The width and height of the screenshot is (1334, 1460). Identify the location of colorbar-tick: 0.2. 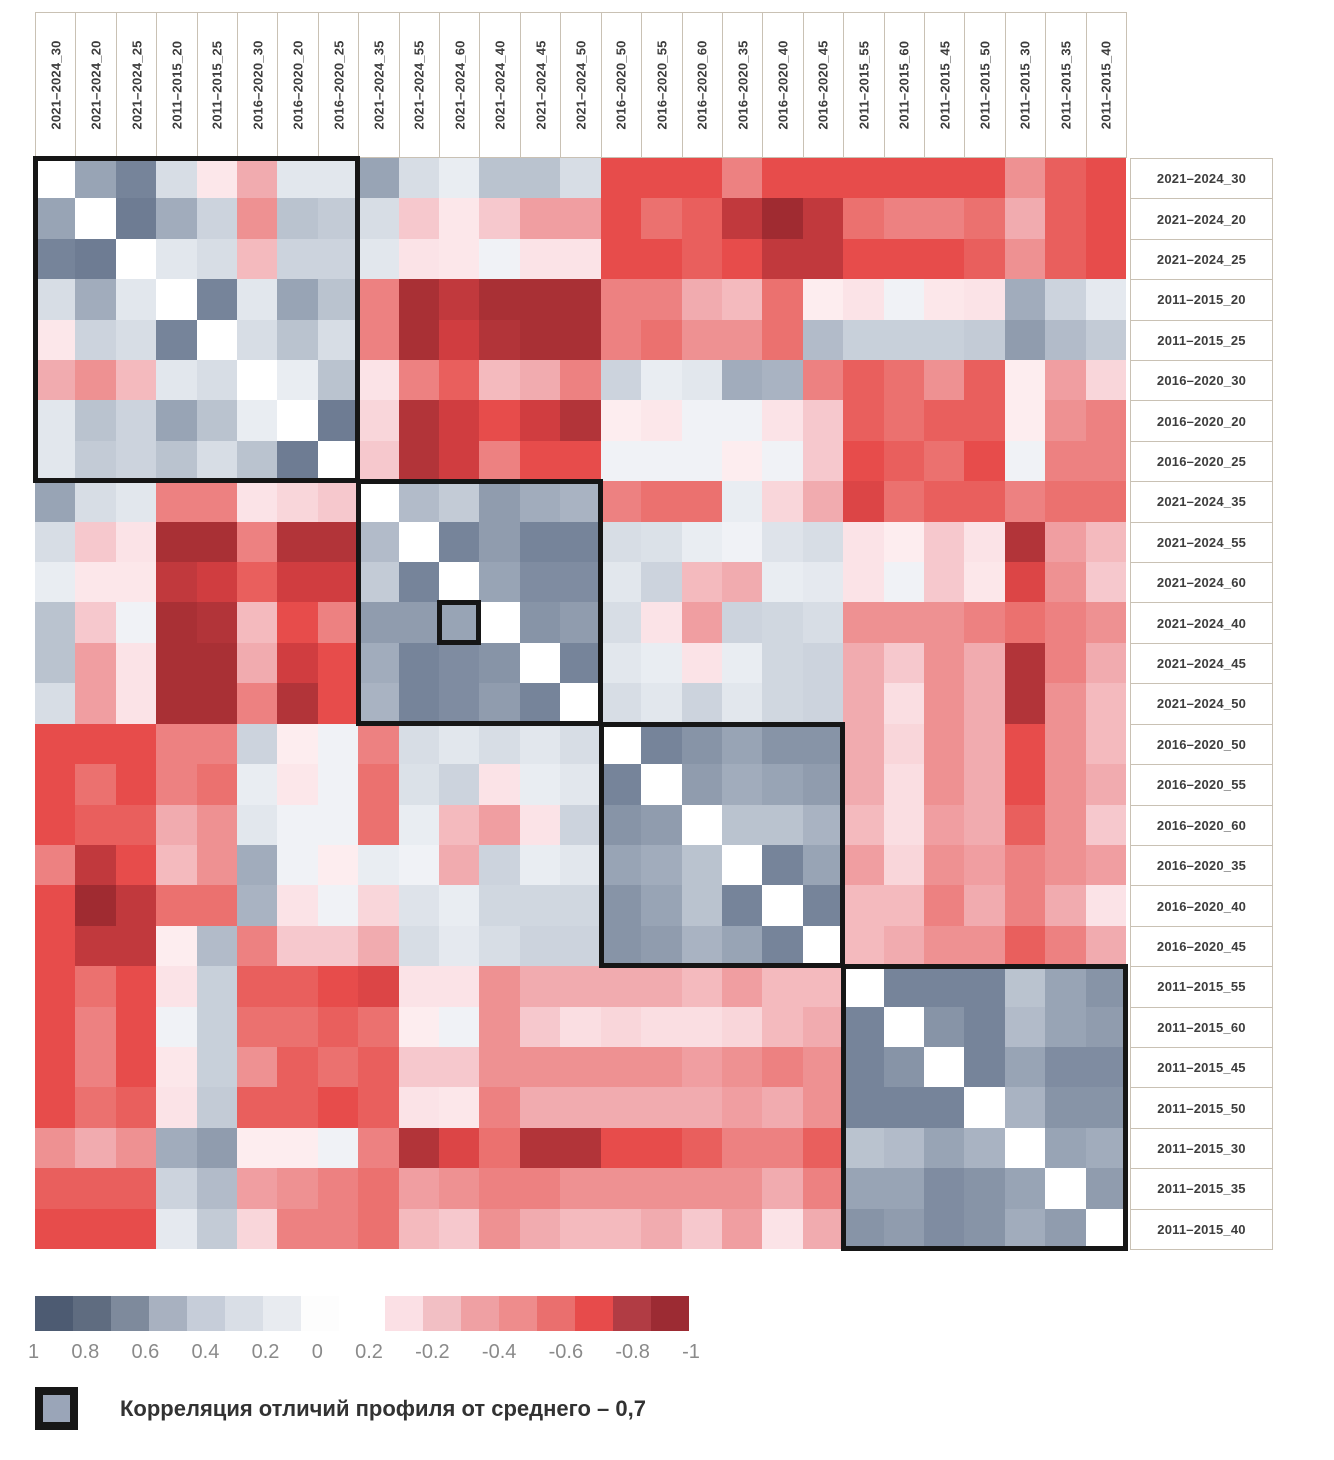
(265, 1352).